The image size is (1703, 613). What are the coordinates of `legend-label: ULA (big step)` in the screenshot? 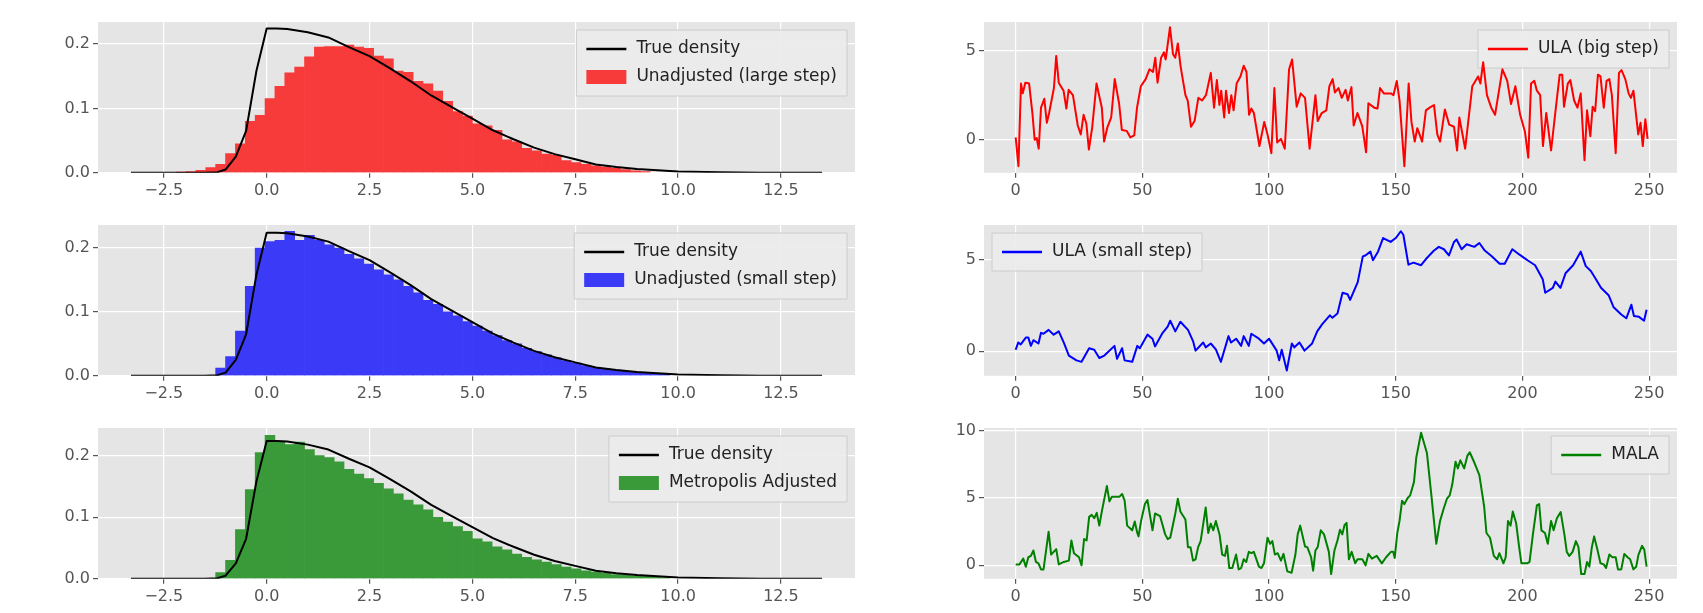 It's located at (1598, 47).